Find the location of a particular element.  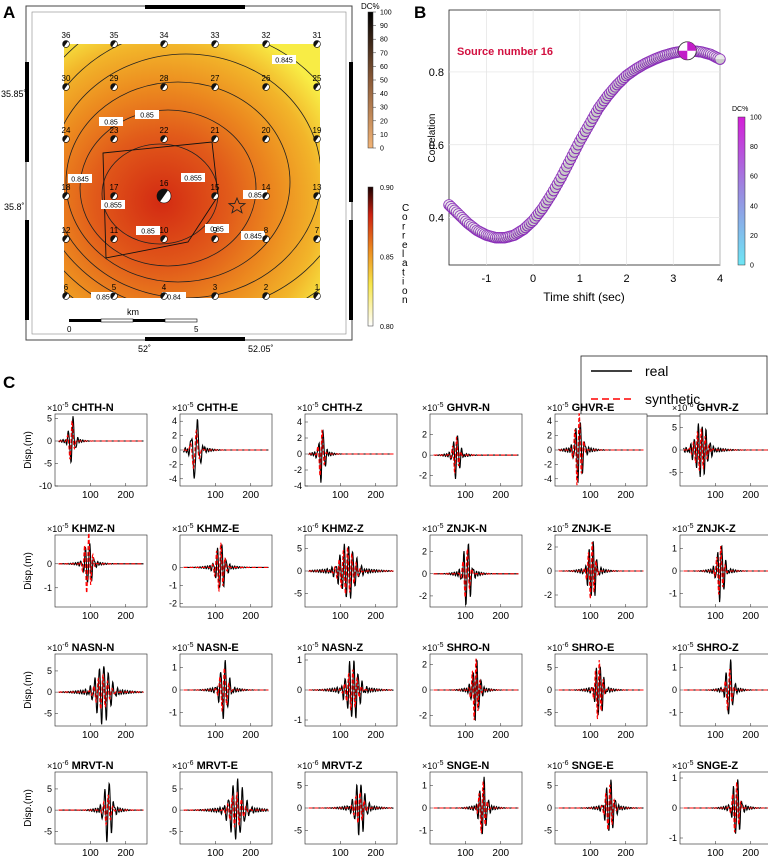

trace-scale-label: ×10-5 SNGE-Z is located at coordinates (705, 766).